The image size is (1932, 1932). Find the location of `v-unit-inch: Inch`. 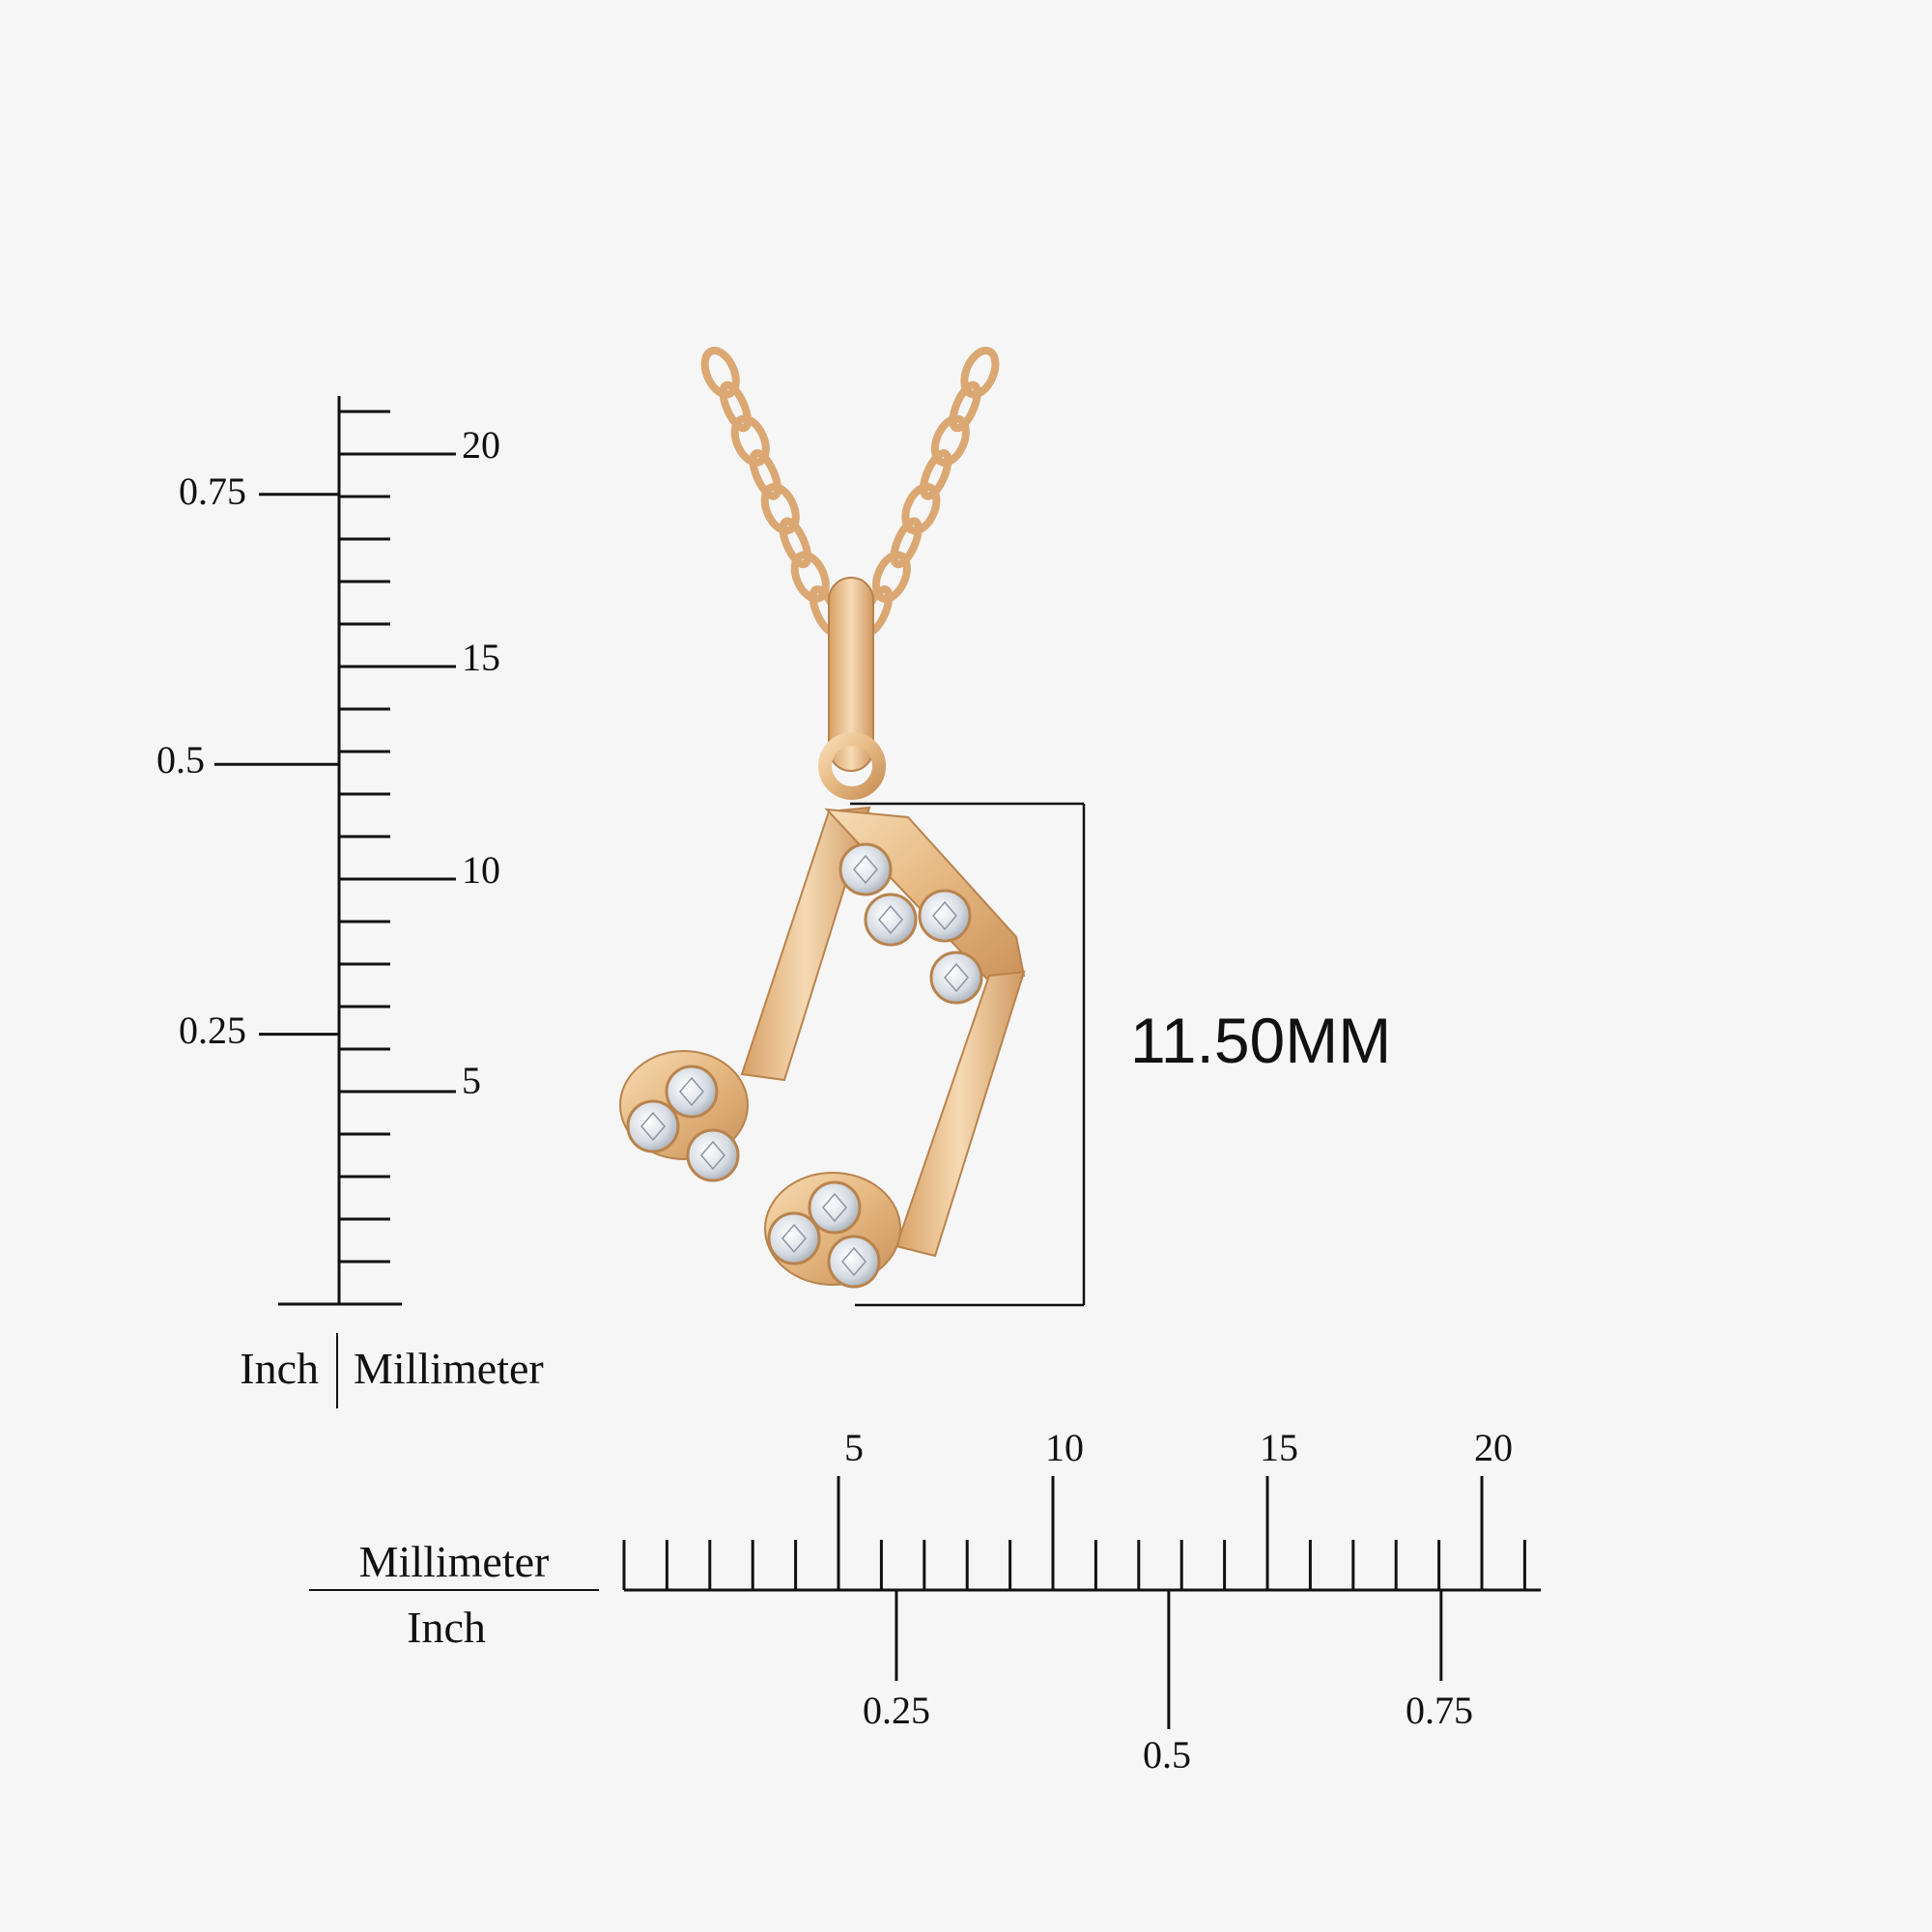

v-unit-inch: Inch is located at coordinates (279, 1368).